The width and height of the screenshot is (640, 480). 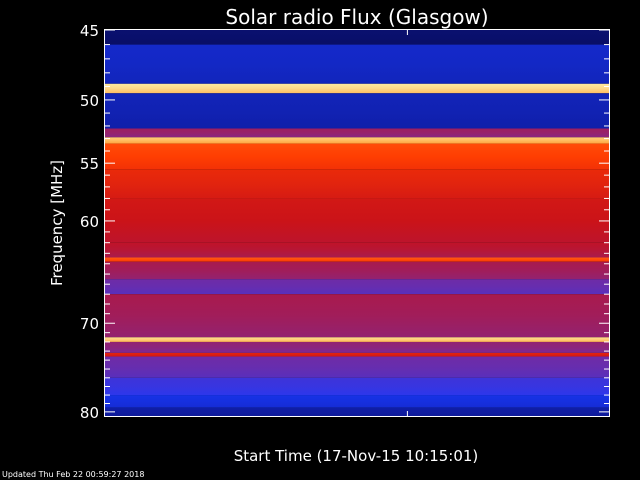 What do you see at coordinates (73, 474) in the screenshot?
I see `updated-timestamp: Updated Thu Feb 22 00:59:27 2018` at bounding box center [73, 474].